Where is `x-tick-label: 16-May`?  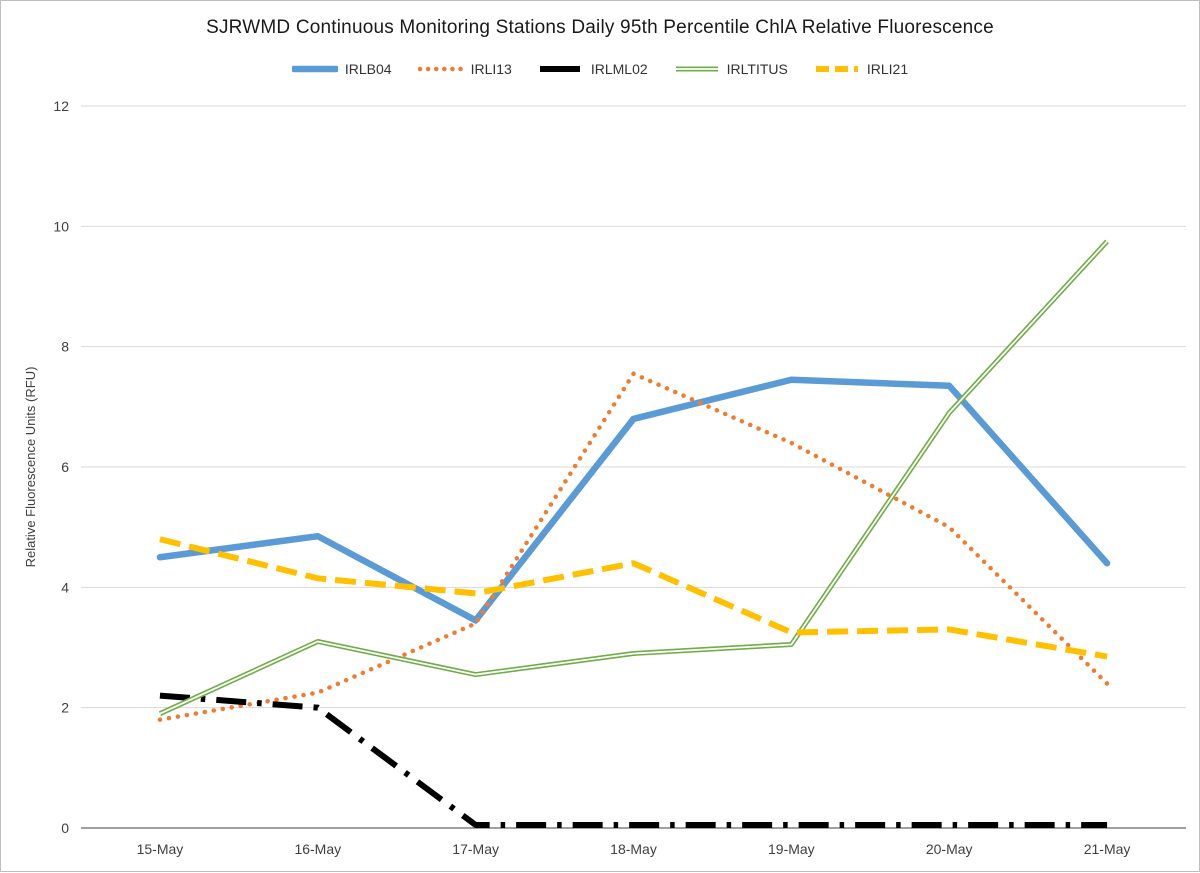 x-tick-label: 16-May is located at coordinates (317, 849).